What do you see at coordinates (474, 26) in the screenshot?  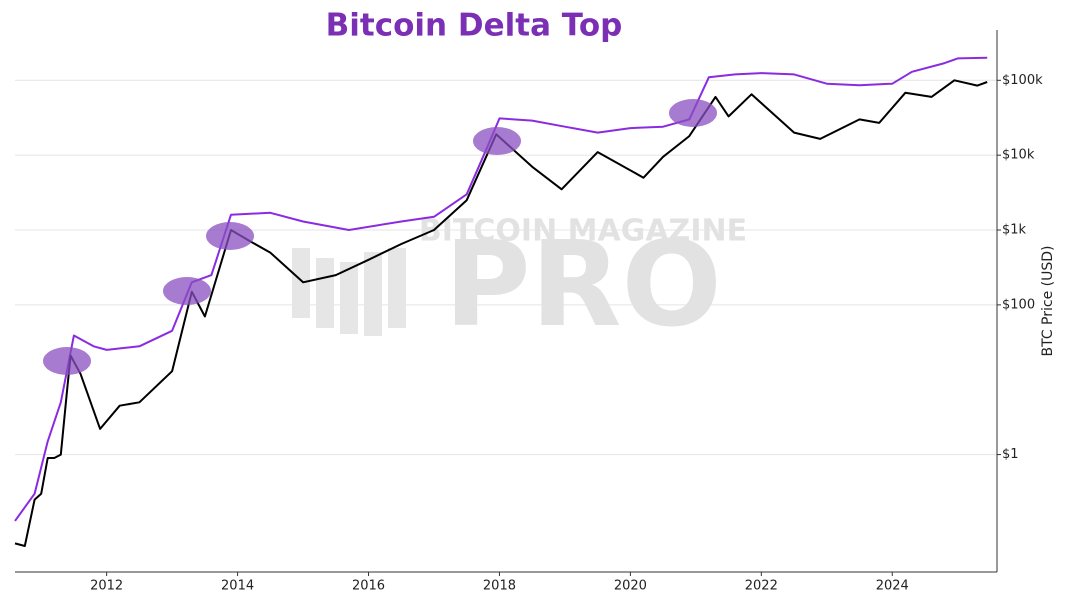 I see `chart-title: Bitcoin Delta Top` at bounding box center [474, 26].